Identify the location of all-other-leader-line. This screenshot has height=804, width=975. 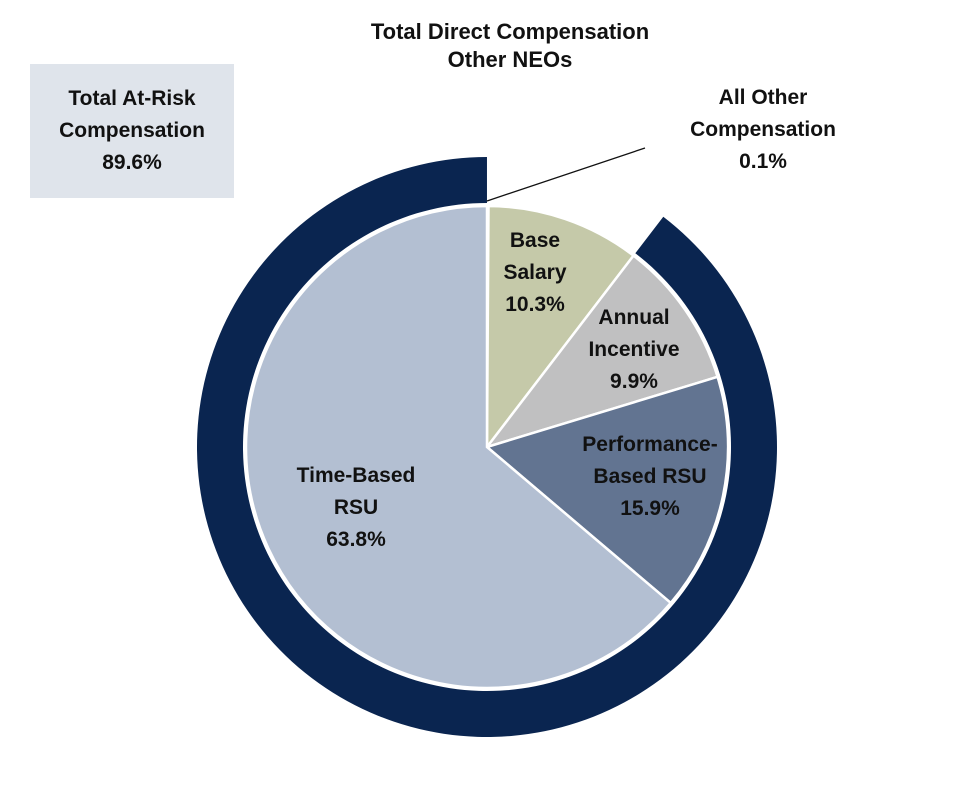
(566, 174).